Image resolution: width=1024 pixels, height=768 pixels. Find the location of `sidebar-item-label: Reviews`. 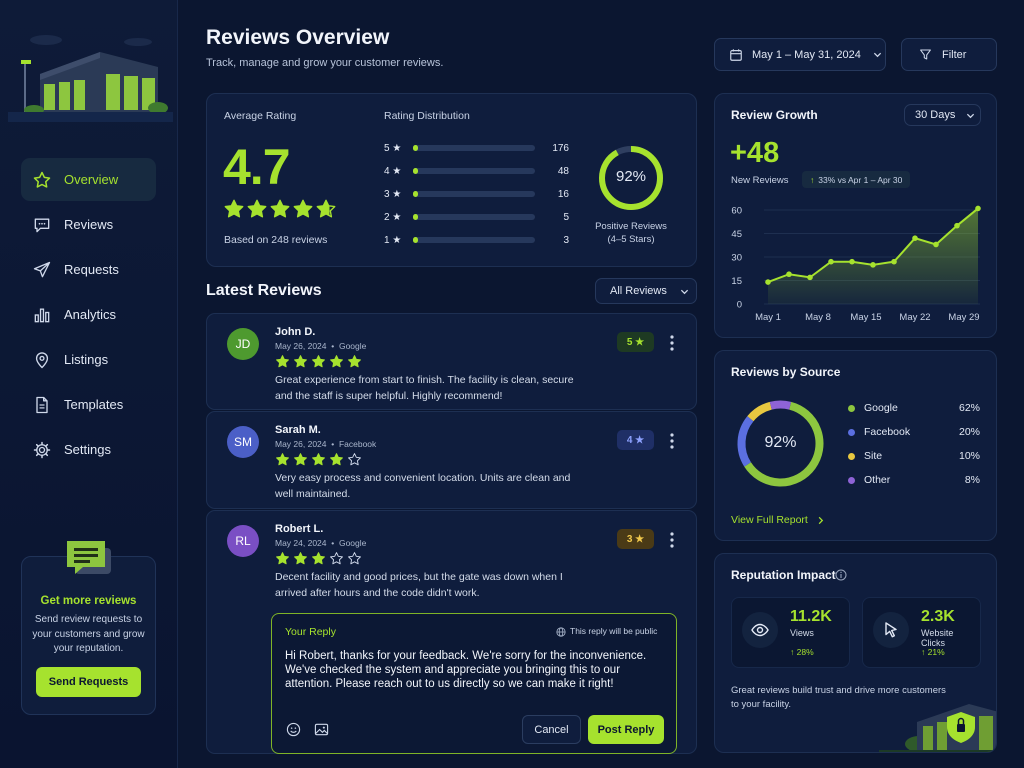

sidebar-item-label: Reviews is located at coordinates (89, 224).